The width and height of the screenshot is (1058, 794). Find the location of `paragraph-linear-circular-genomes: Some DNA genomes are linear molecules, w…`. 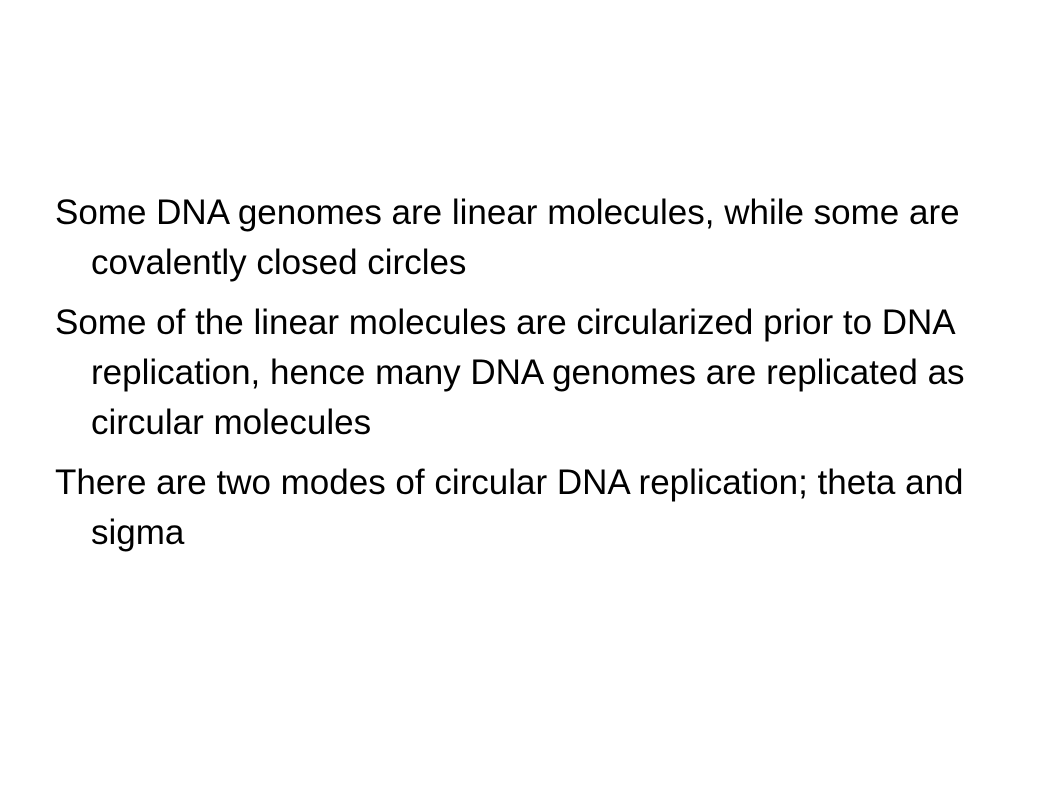

paragraph-linear-circular-genomes: Some DNA genomes are linear molecules, w… is located at coordinates (507, 237).